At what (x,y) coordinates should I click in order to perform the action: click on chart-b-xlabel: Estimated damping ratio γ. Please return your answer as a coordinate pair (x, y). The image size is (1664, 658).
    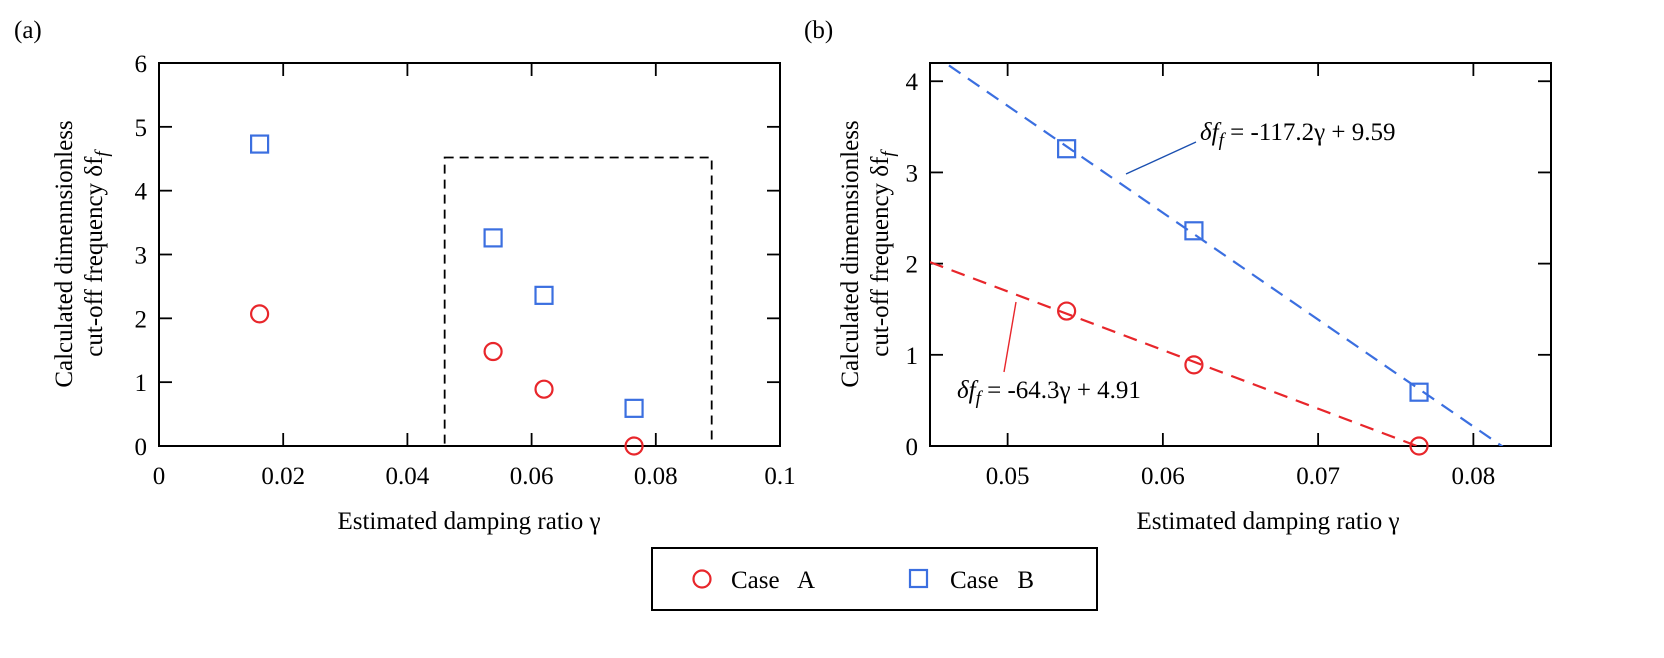
    Looking at the image, I should click on (1267, 521).